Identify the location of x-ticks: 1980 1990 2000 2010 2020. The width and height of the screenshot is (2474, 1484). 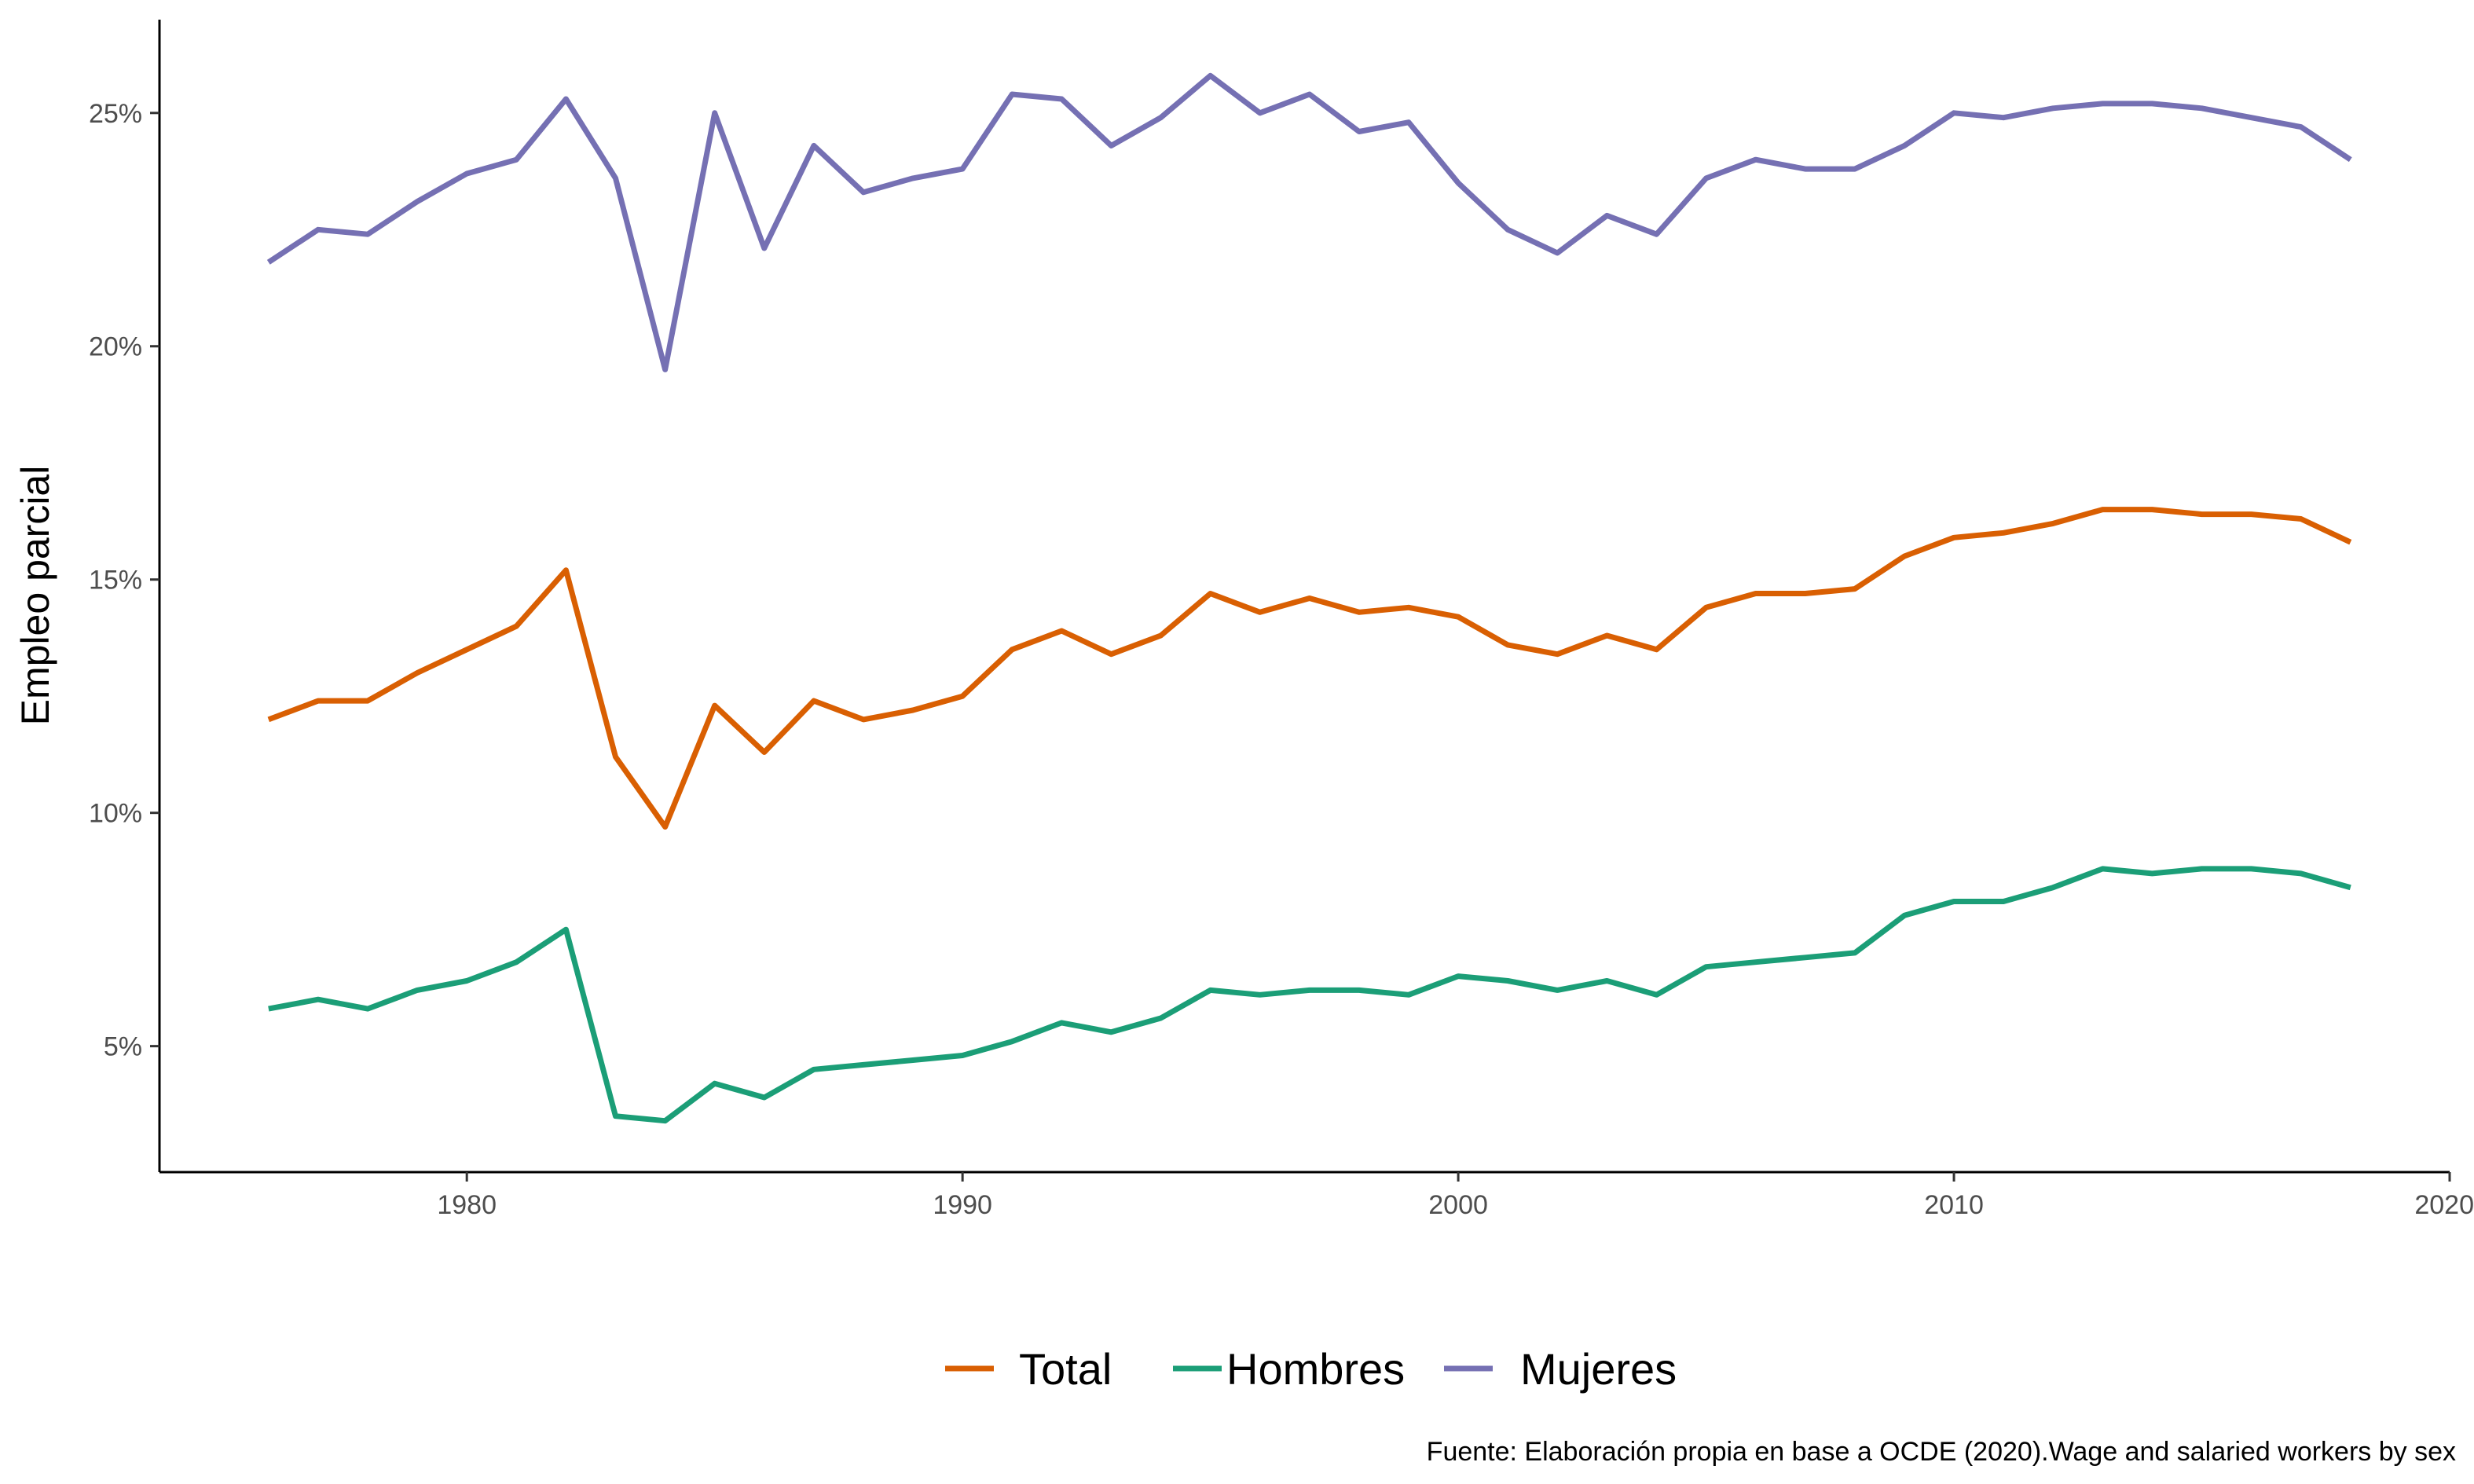
(1455, 1196).